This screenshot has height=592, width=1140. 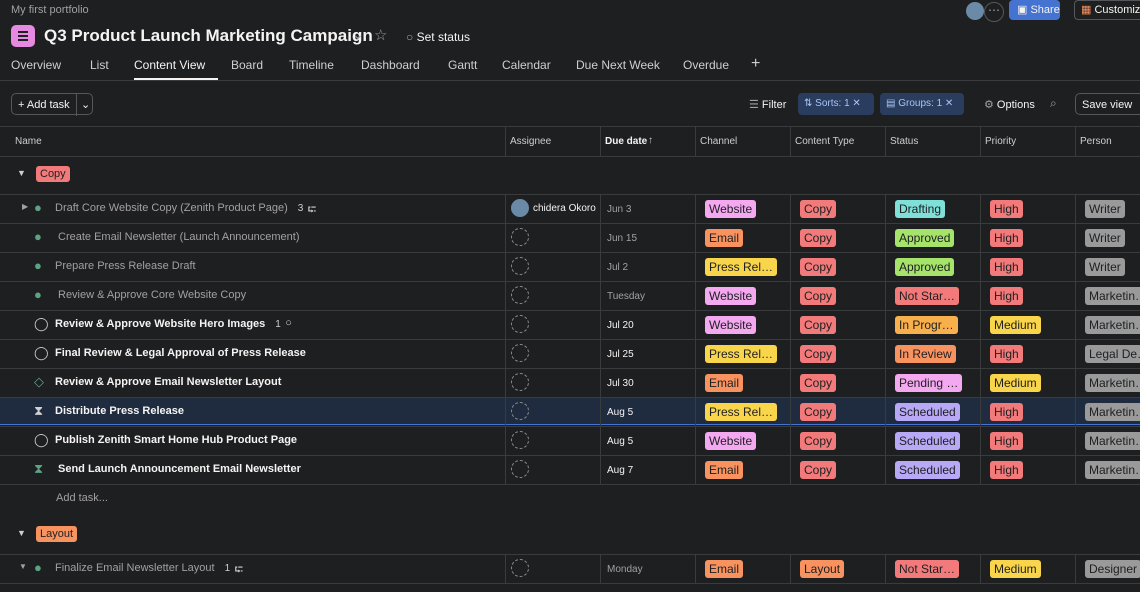 I want to click on favorite-star: ☆, so click(x=381, y=35).